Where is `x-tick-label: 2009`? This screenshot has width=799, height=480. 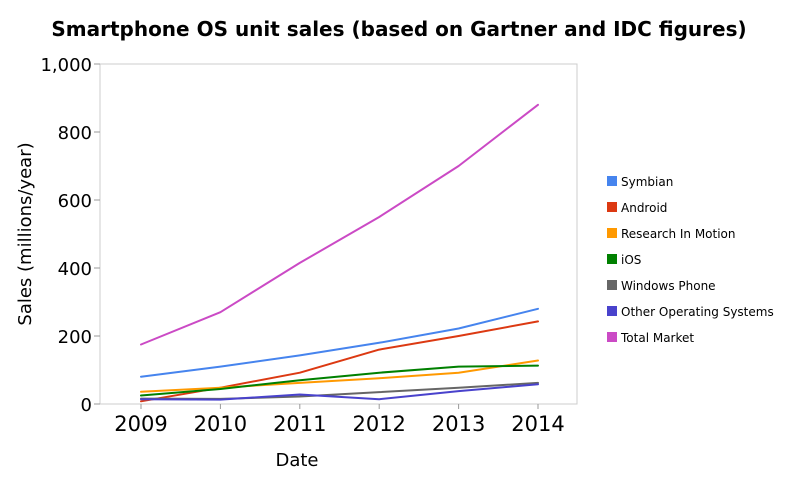 x-tick-label: 2009 is located at coordinates (140, 424).